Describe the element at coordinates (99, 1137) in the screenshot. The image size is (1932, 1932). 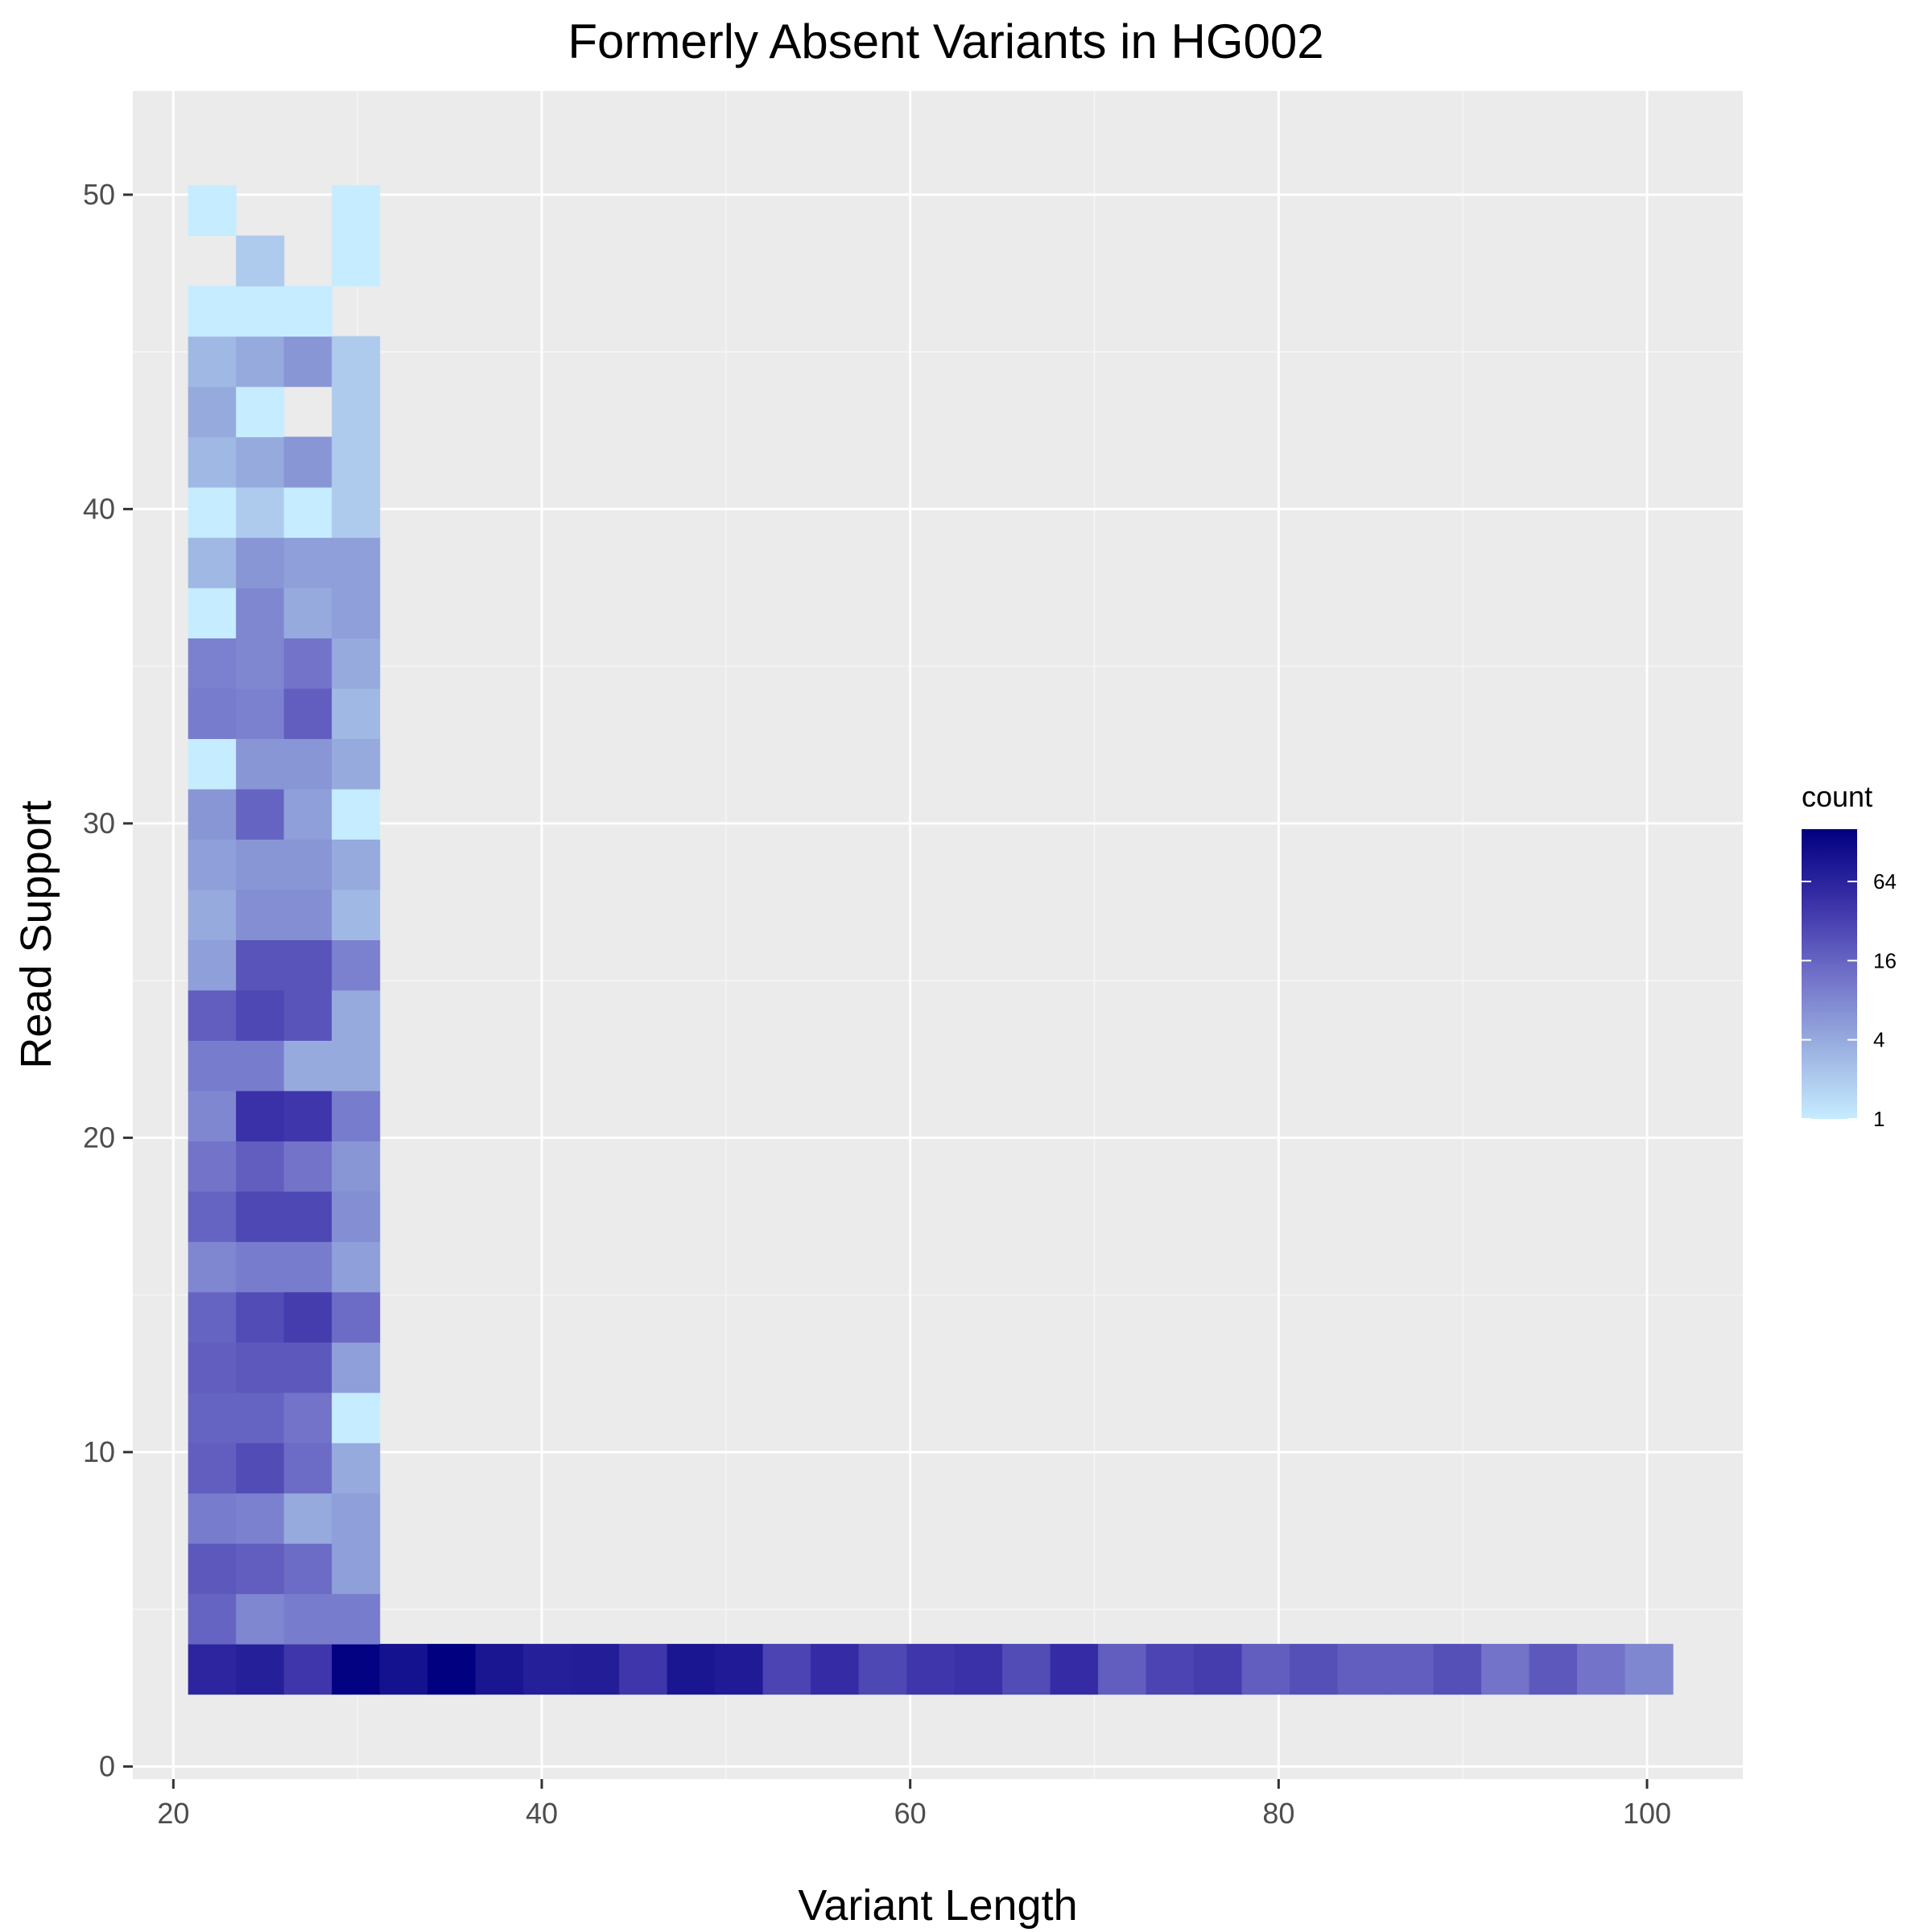
I see `y-tick-label: 20` at that location.